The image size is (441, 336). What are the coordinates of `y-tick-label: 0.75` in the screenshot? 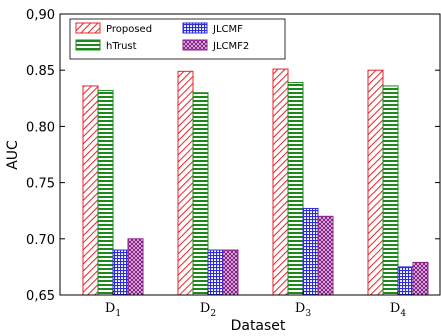 It's located at (40, 184).